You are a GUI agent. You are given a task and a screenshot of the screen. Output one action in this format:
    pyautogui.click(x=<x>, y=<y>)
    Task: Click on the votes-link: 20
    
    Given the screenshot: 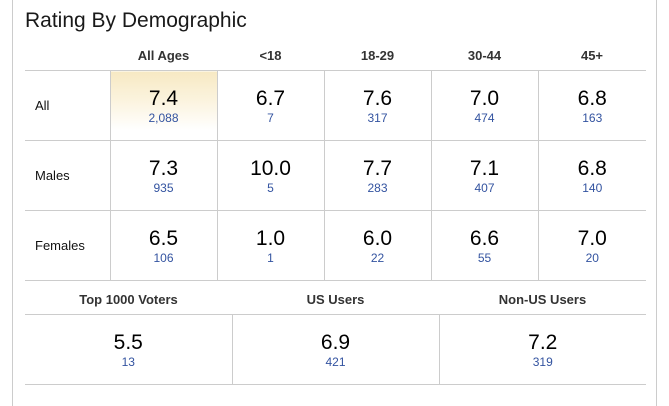 What is the action you would take?
    pyautogui.click(x=592, y=257)
    